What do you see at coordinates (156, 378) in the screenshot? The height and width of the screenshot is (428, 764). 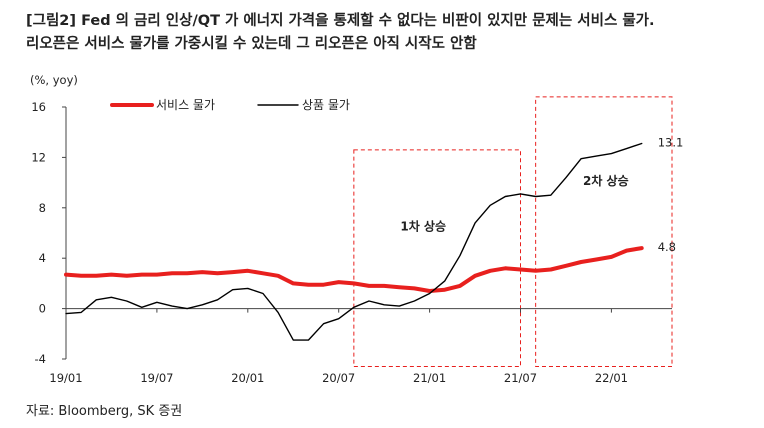 I see `x-tick-label: 19/07` at bounding box center [156, 378].